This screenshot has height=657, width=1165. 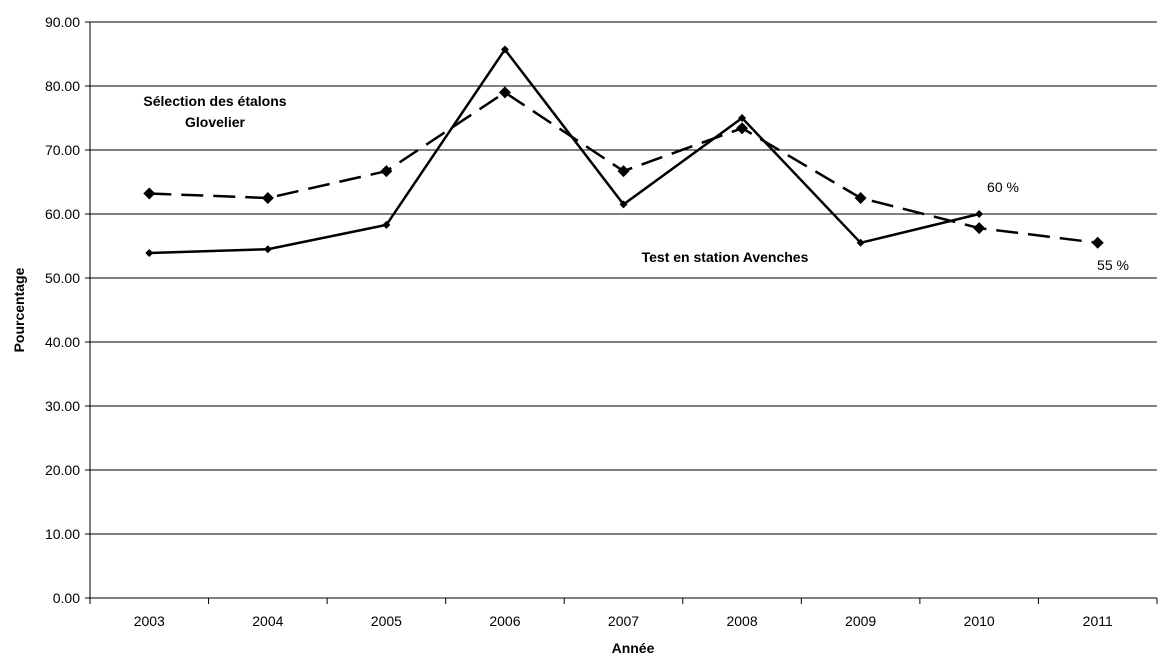 What do you see at coordinates (19, 309) in the screenshot?
I see `y-axis-title: Pourcentage` at bounding box center [19, 309].